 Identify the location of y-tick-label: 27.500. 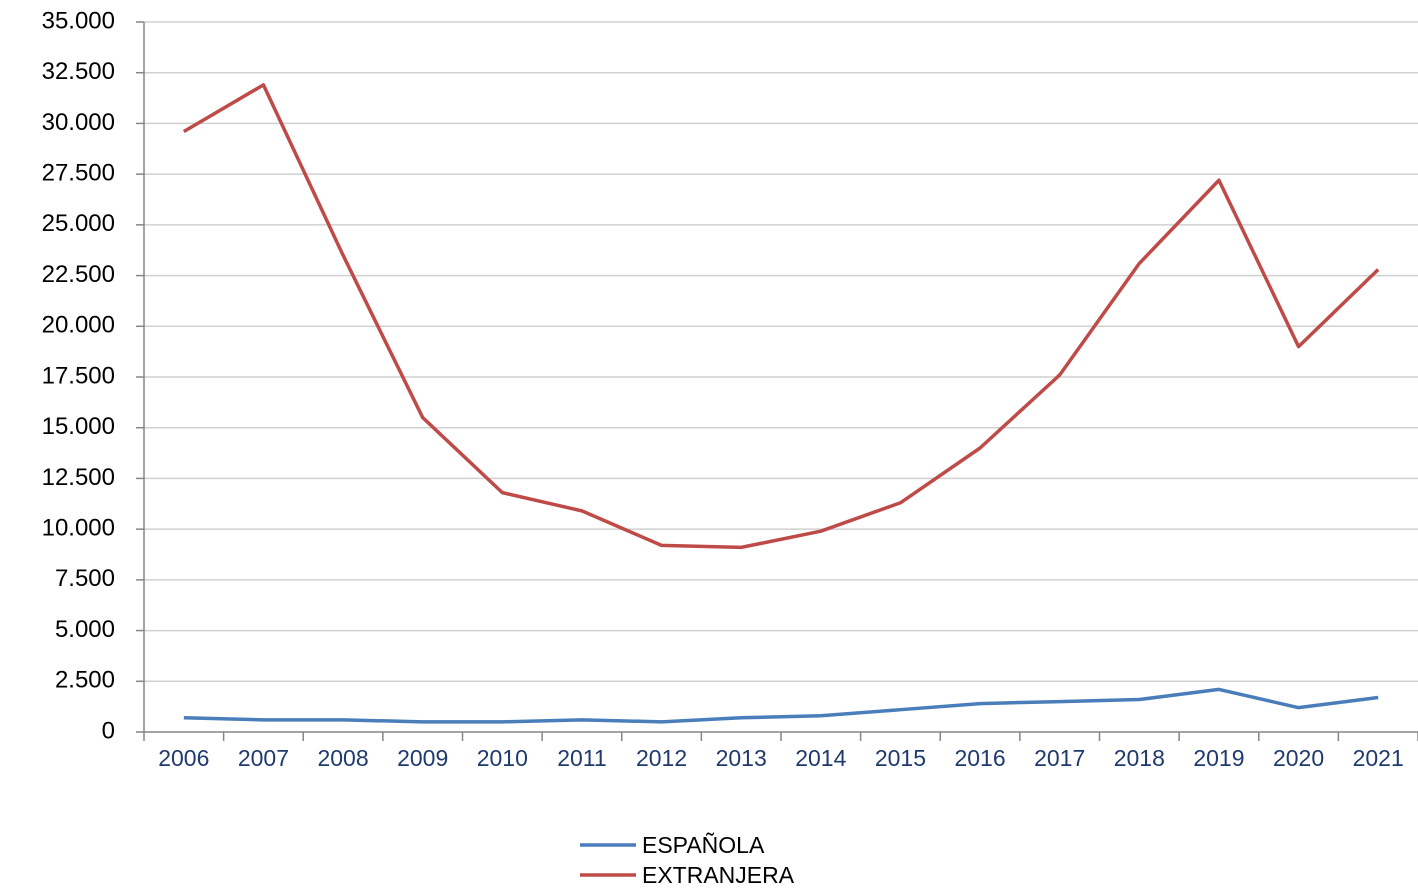
(78, 172).